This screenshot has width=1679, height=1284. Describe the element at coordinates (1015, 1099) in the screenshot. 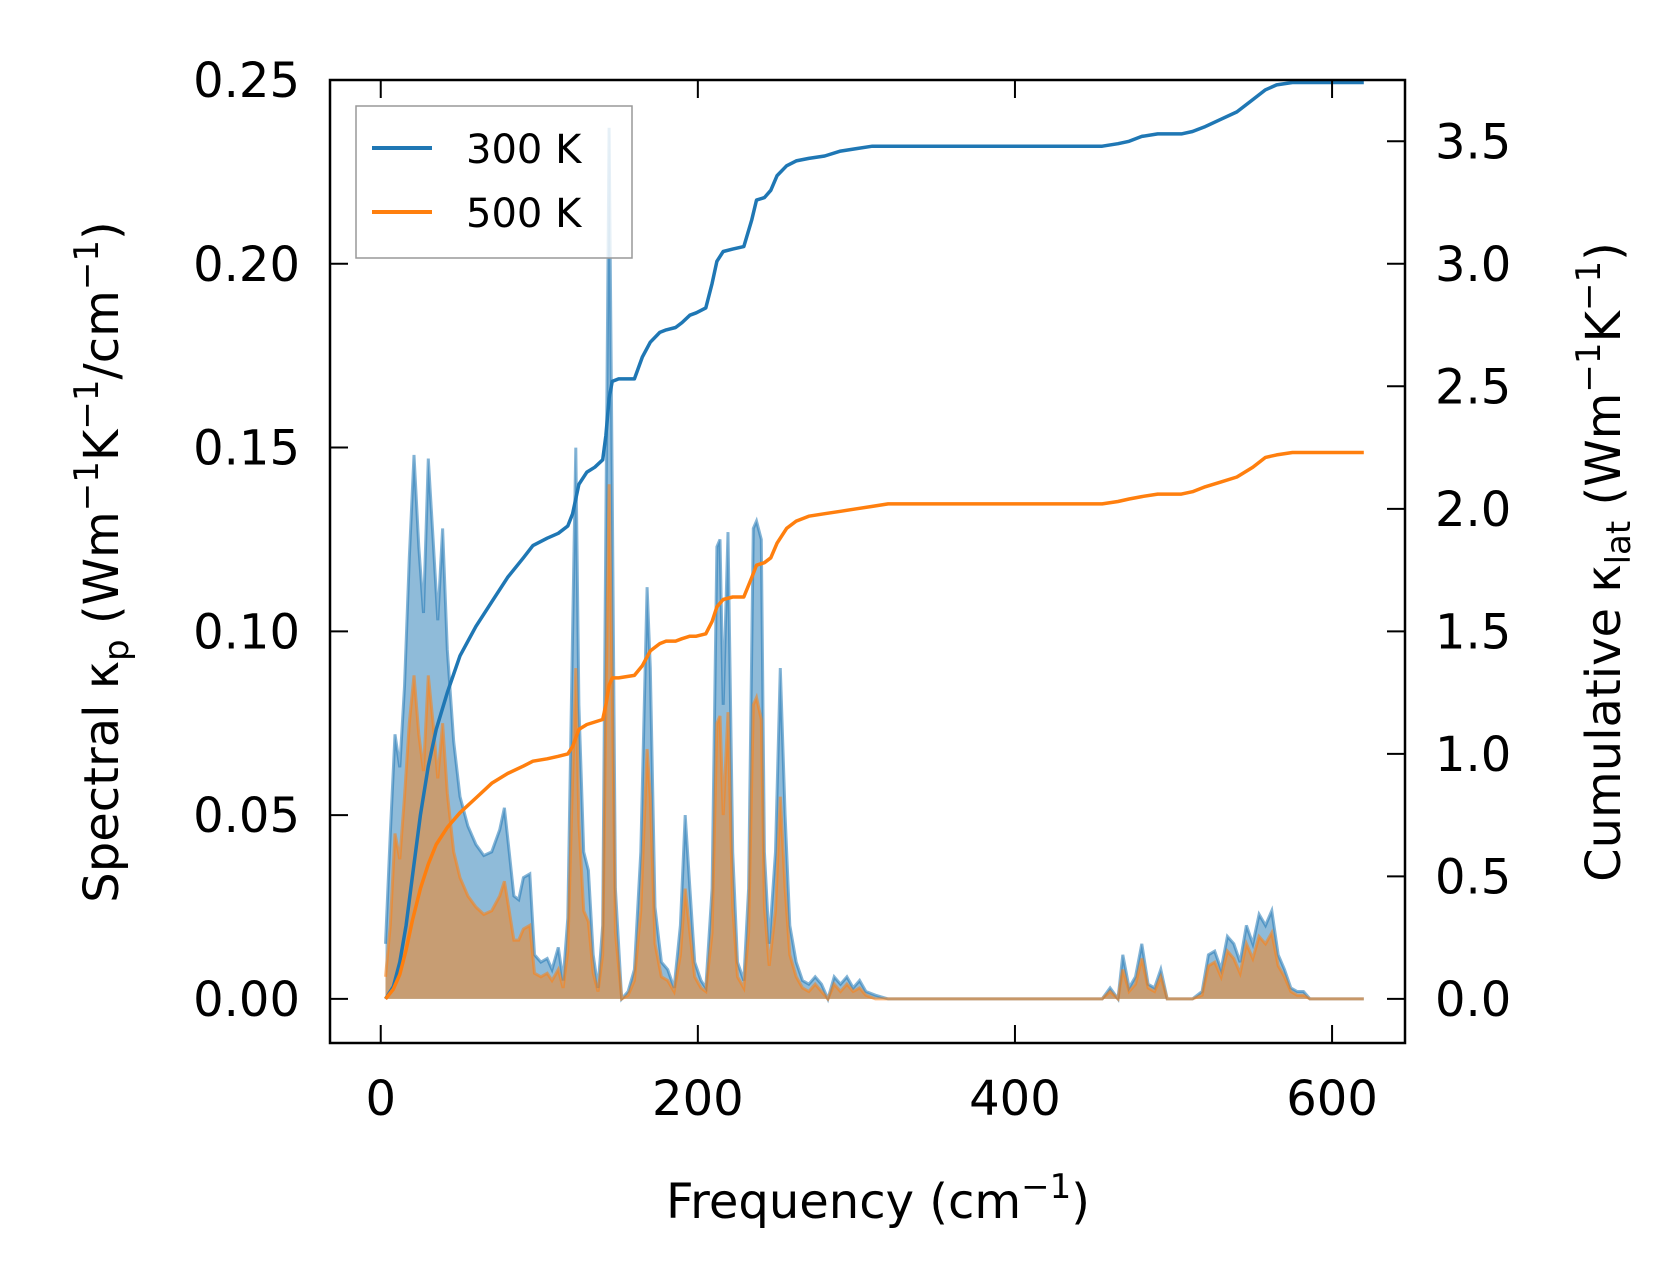

I see `x-tick-label: 400` at that location.